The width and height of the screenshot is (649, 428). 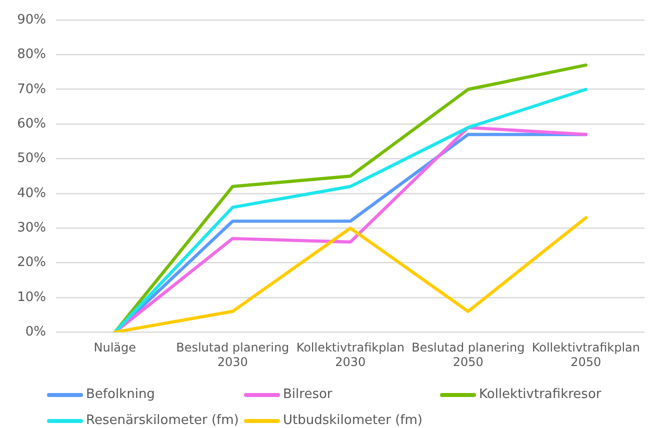 What do you see at coordinates (31, 297) in the screenshot?
I see `y-tick-label: 10%` at bounding box center [31, 297].